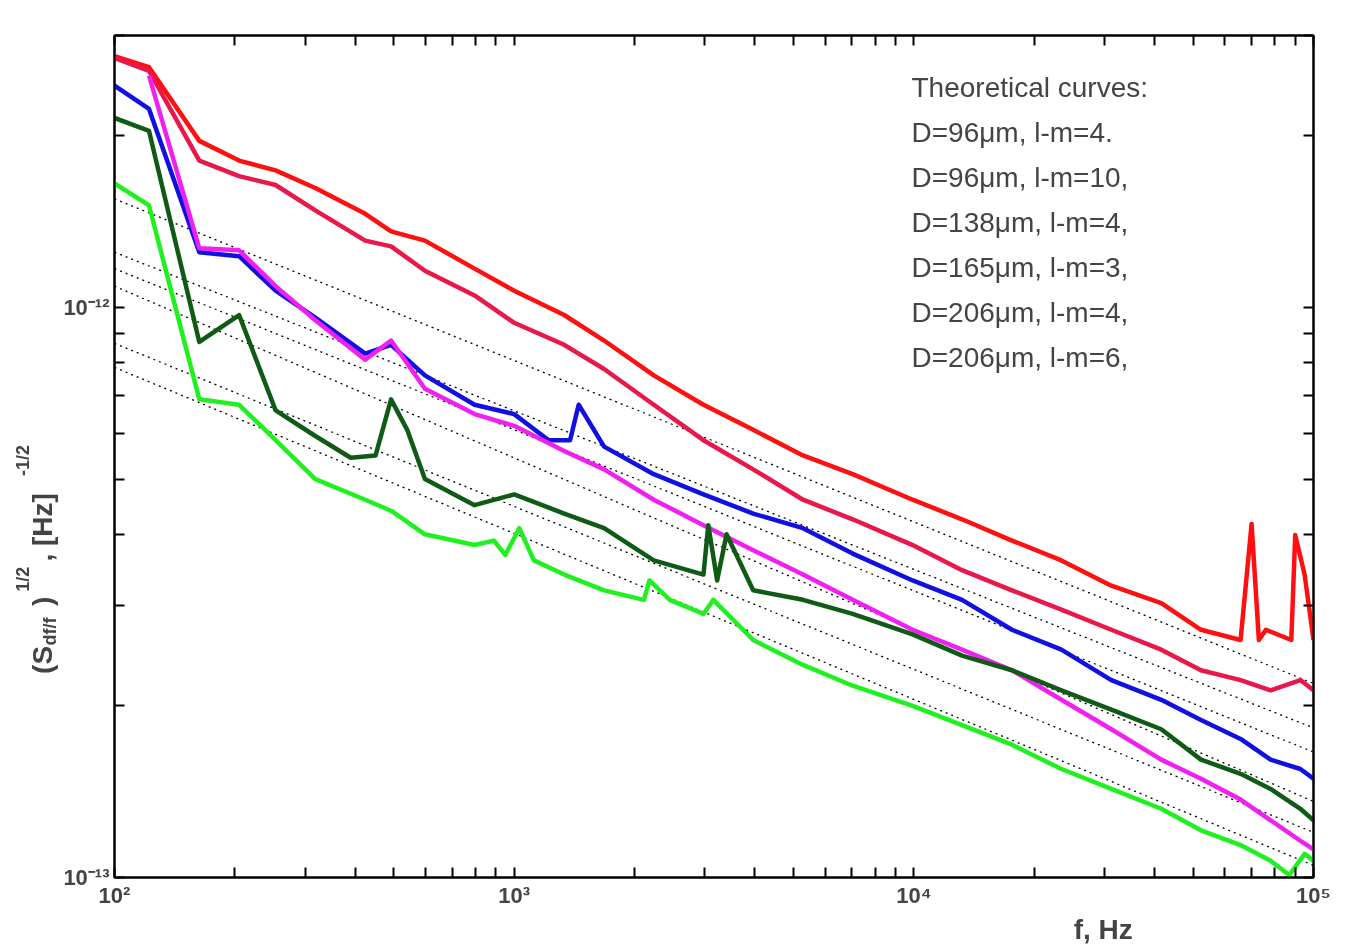  I want to click on annotation: D=206μm, l-m=6,, so click(1020, 357).